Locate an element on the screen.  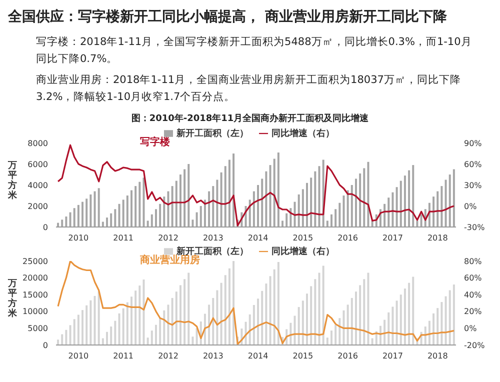
y-tick-label: 6000 is located at coordinates (38, 164).